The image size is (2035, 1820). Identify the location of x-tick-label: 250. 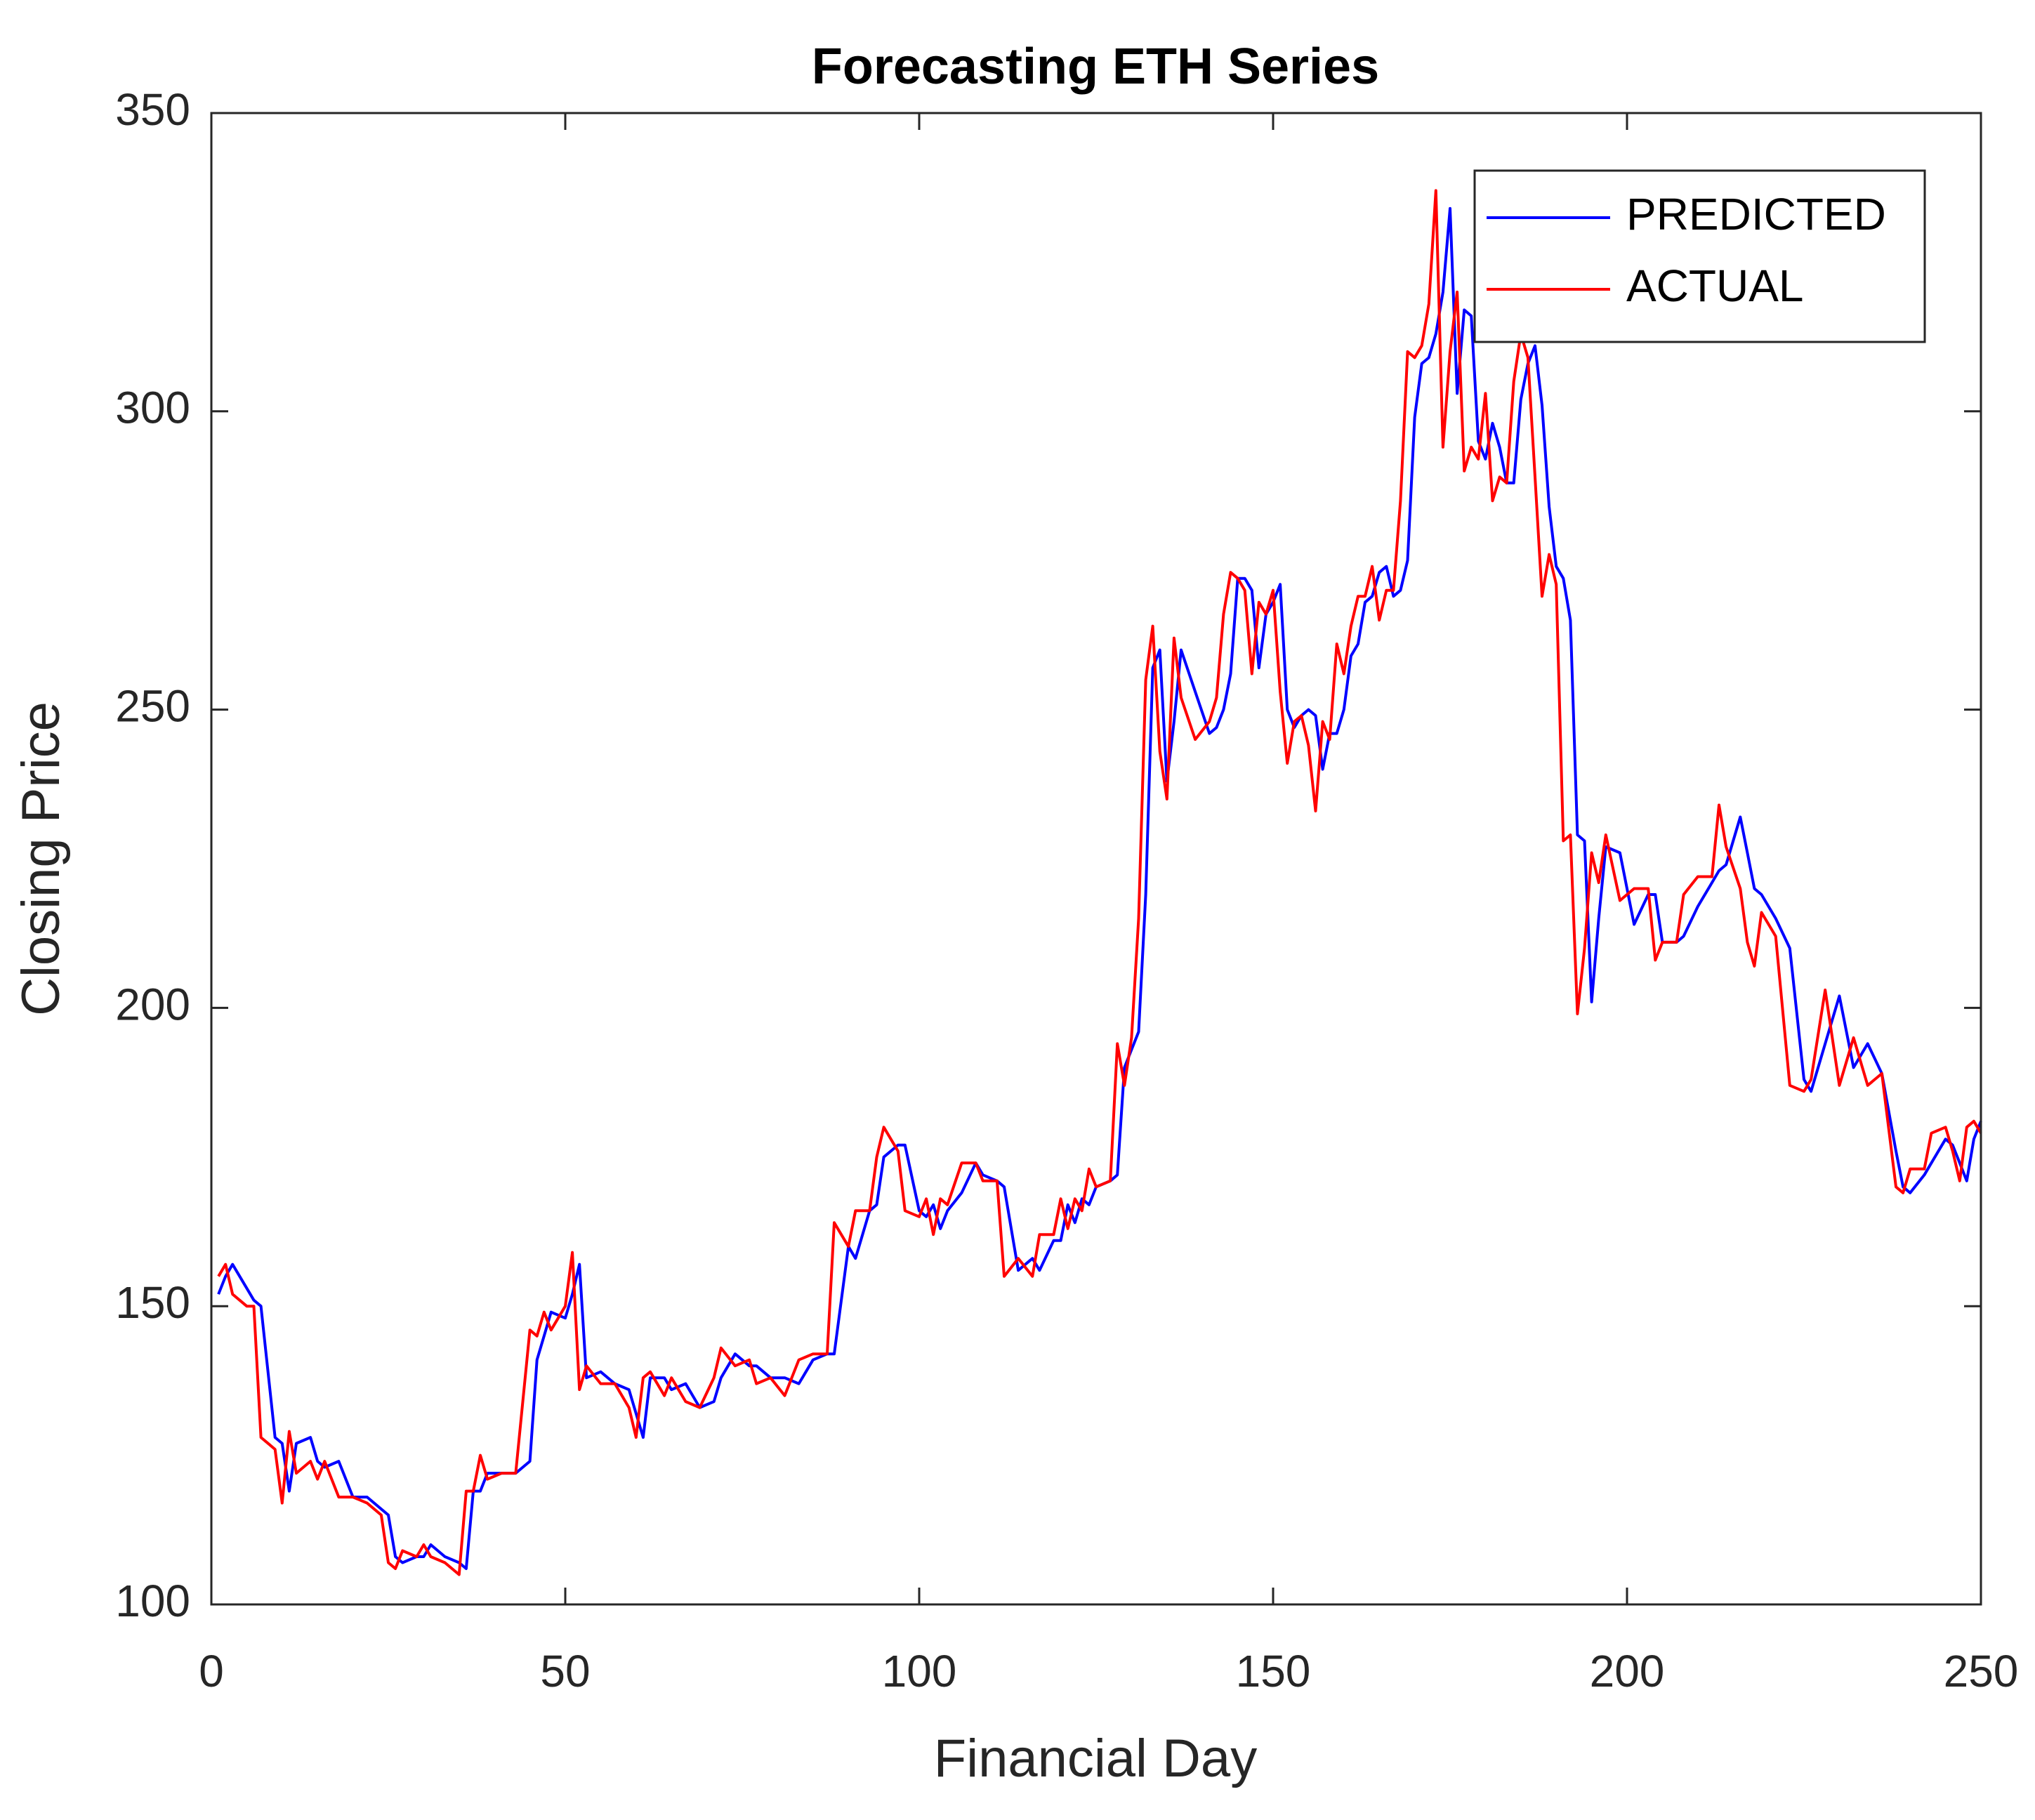
(1981, 1671).